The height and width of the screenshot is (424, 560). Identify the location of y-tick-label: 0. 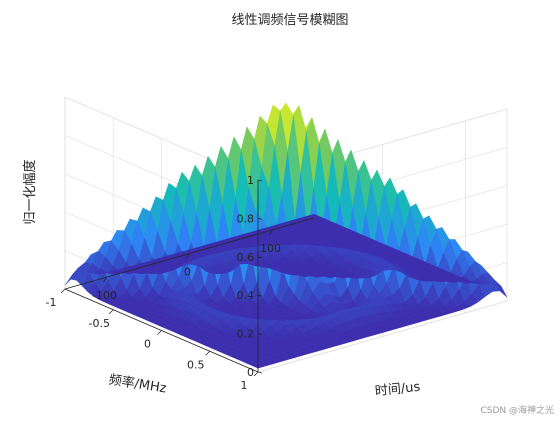
(147, 344).